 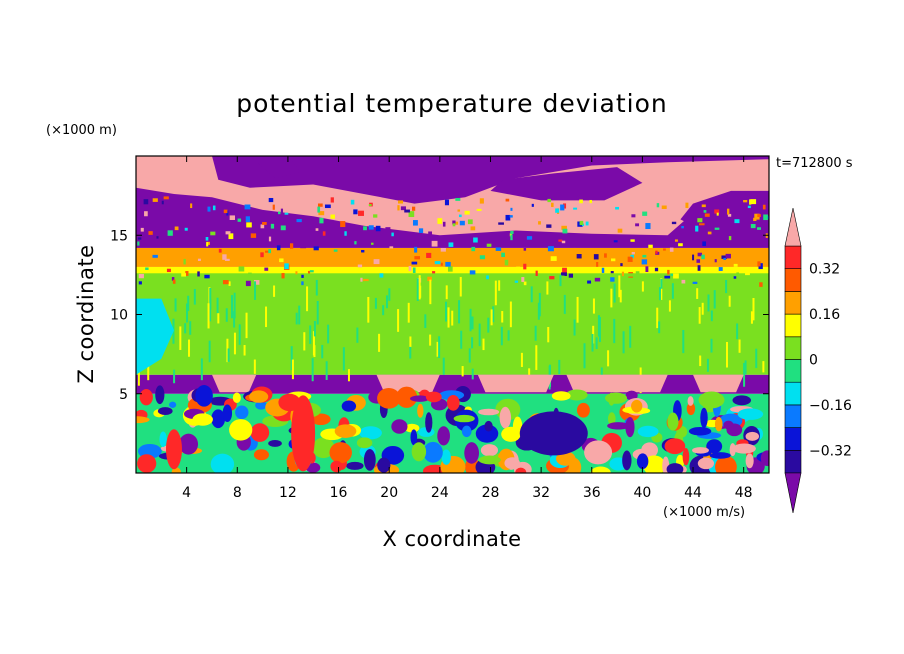 I want to click on colorbar-segment, so click(x=793, y=393).